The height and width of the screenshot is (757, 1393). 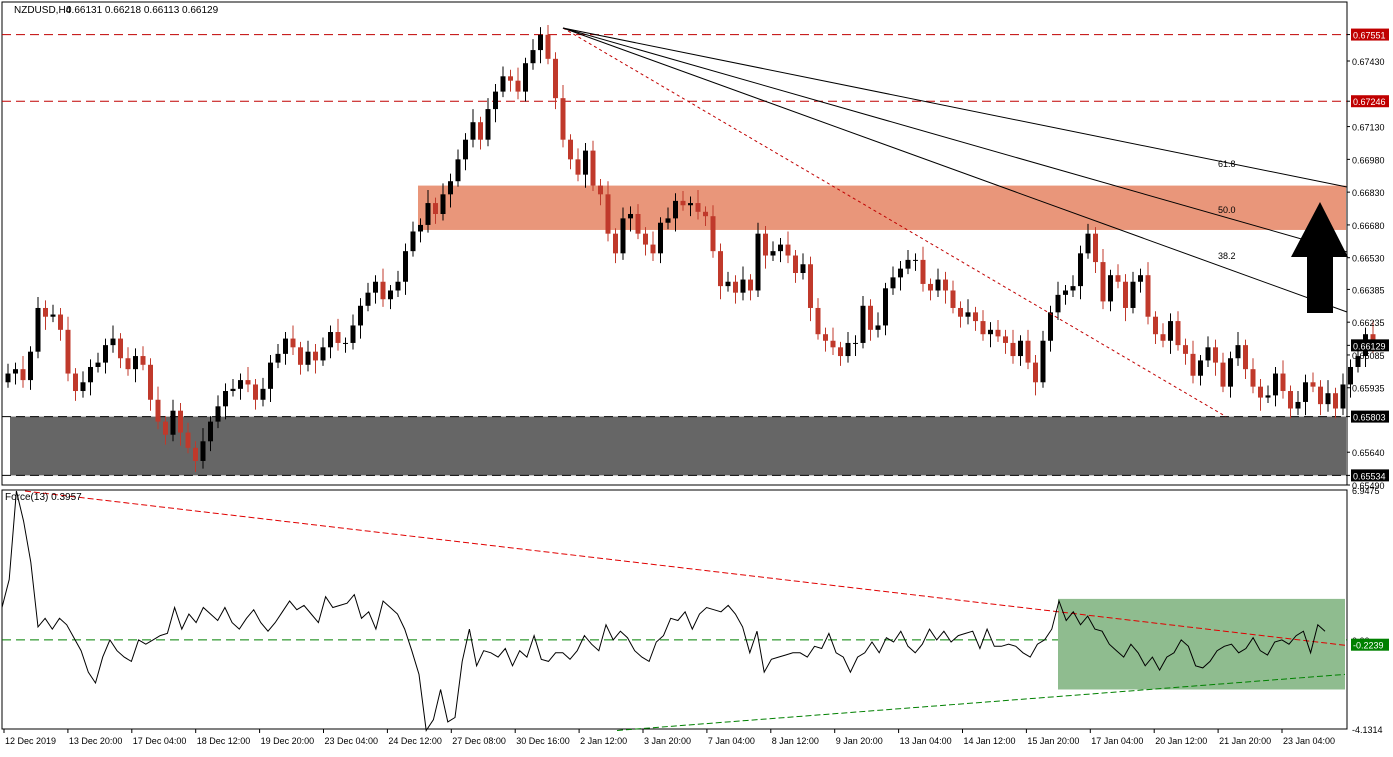 I want to click on time-label: 7 Jan 04:00, so click(x=731, y=741).